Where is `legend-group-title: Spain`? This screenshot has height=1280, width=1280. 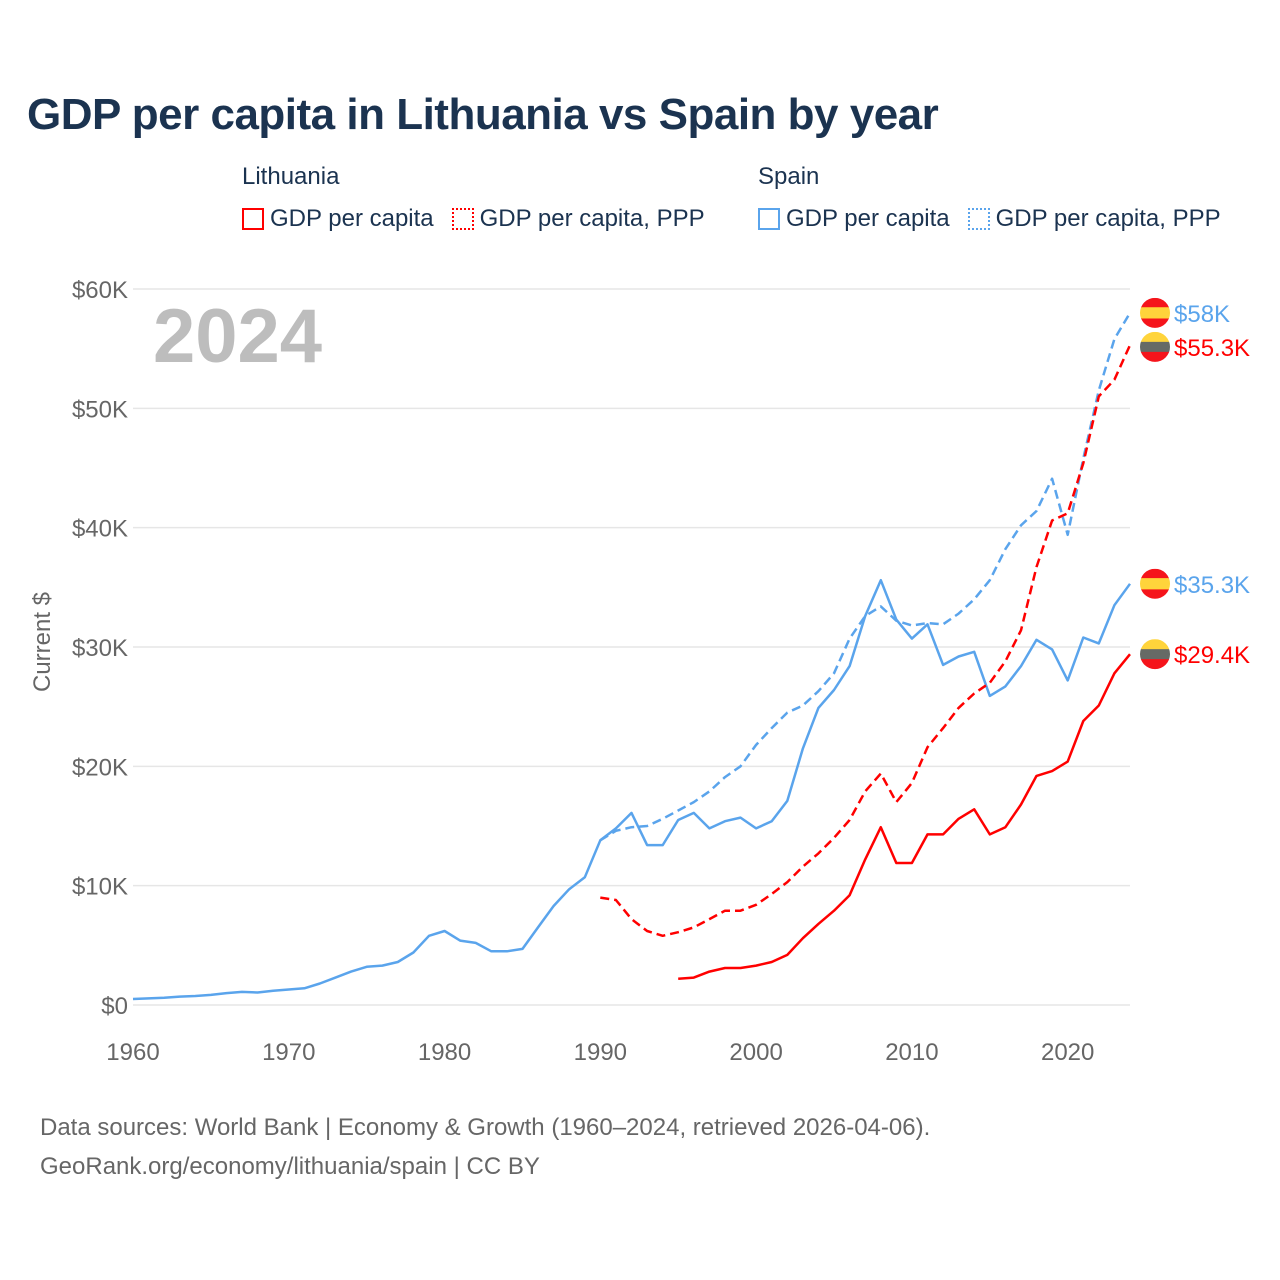 legend-group-title: Spain is located at coordinates (789, 176).